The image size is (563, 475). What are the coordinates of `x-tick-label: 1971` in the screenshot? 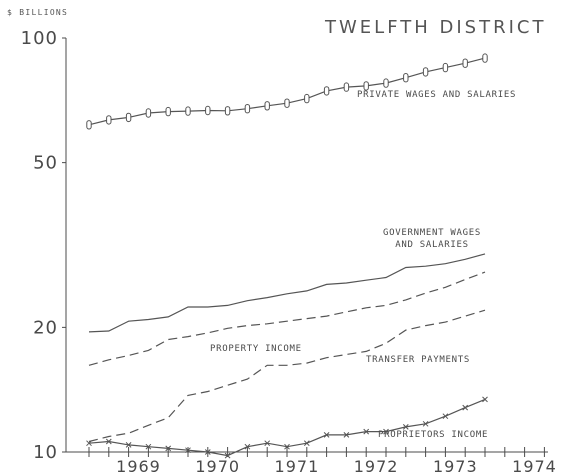 It's located at (297, 466).